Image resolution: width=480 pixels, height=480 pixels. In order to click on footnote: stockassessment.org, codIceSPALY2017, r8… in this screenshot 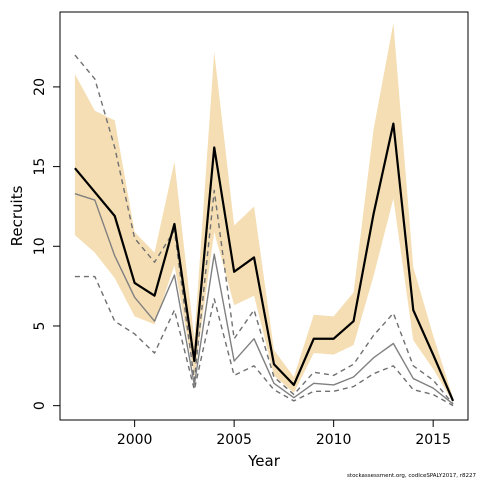, I will do `click(411, 476)`.